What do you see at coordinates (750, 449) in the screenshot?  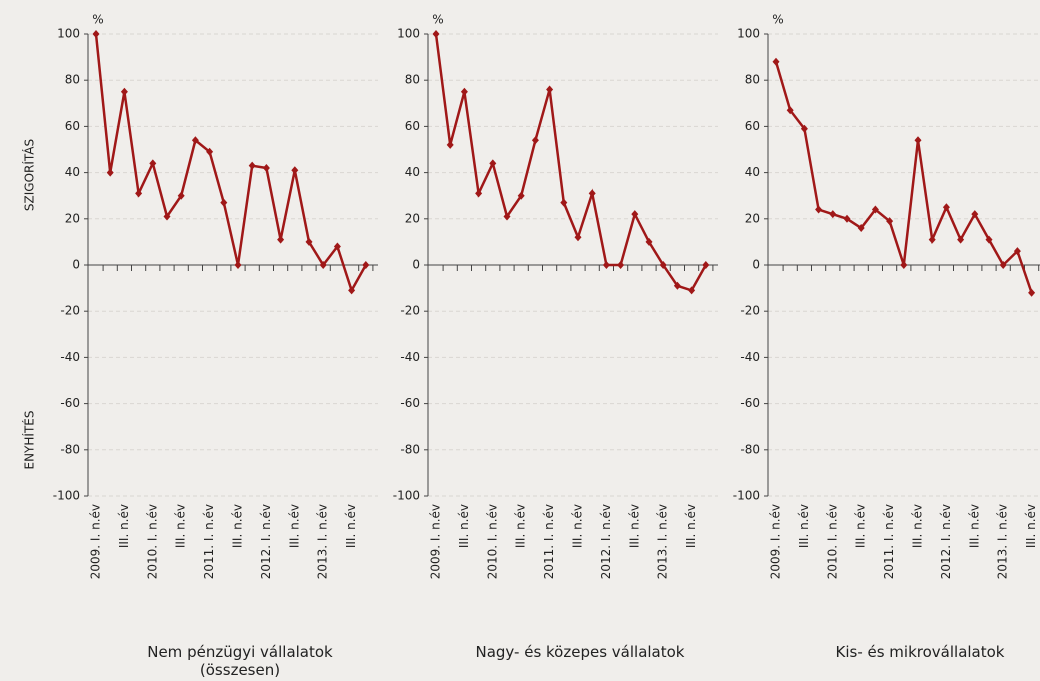 I see `y-tick-label: -80` at bounding box center [750, 449].